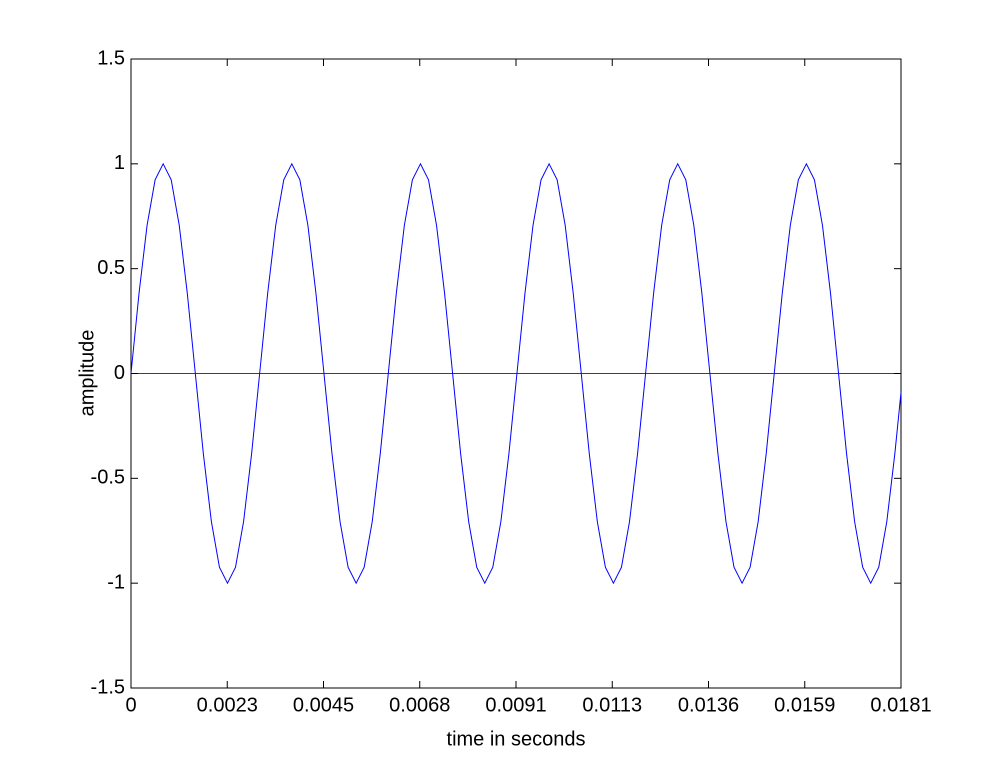 The width and height of the screenshot is (999, 779). Describe the element at coordinates (900, 705) in the screenshot. I see `x-tick-label: 0.0181` at that location.